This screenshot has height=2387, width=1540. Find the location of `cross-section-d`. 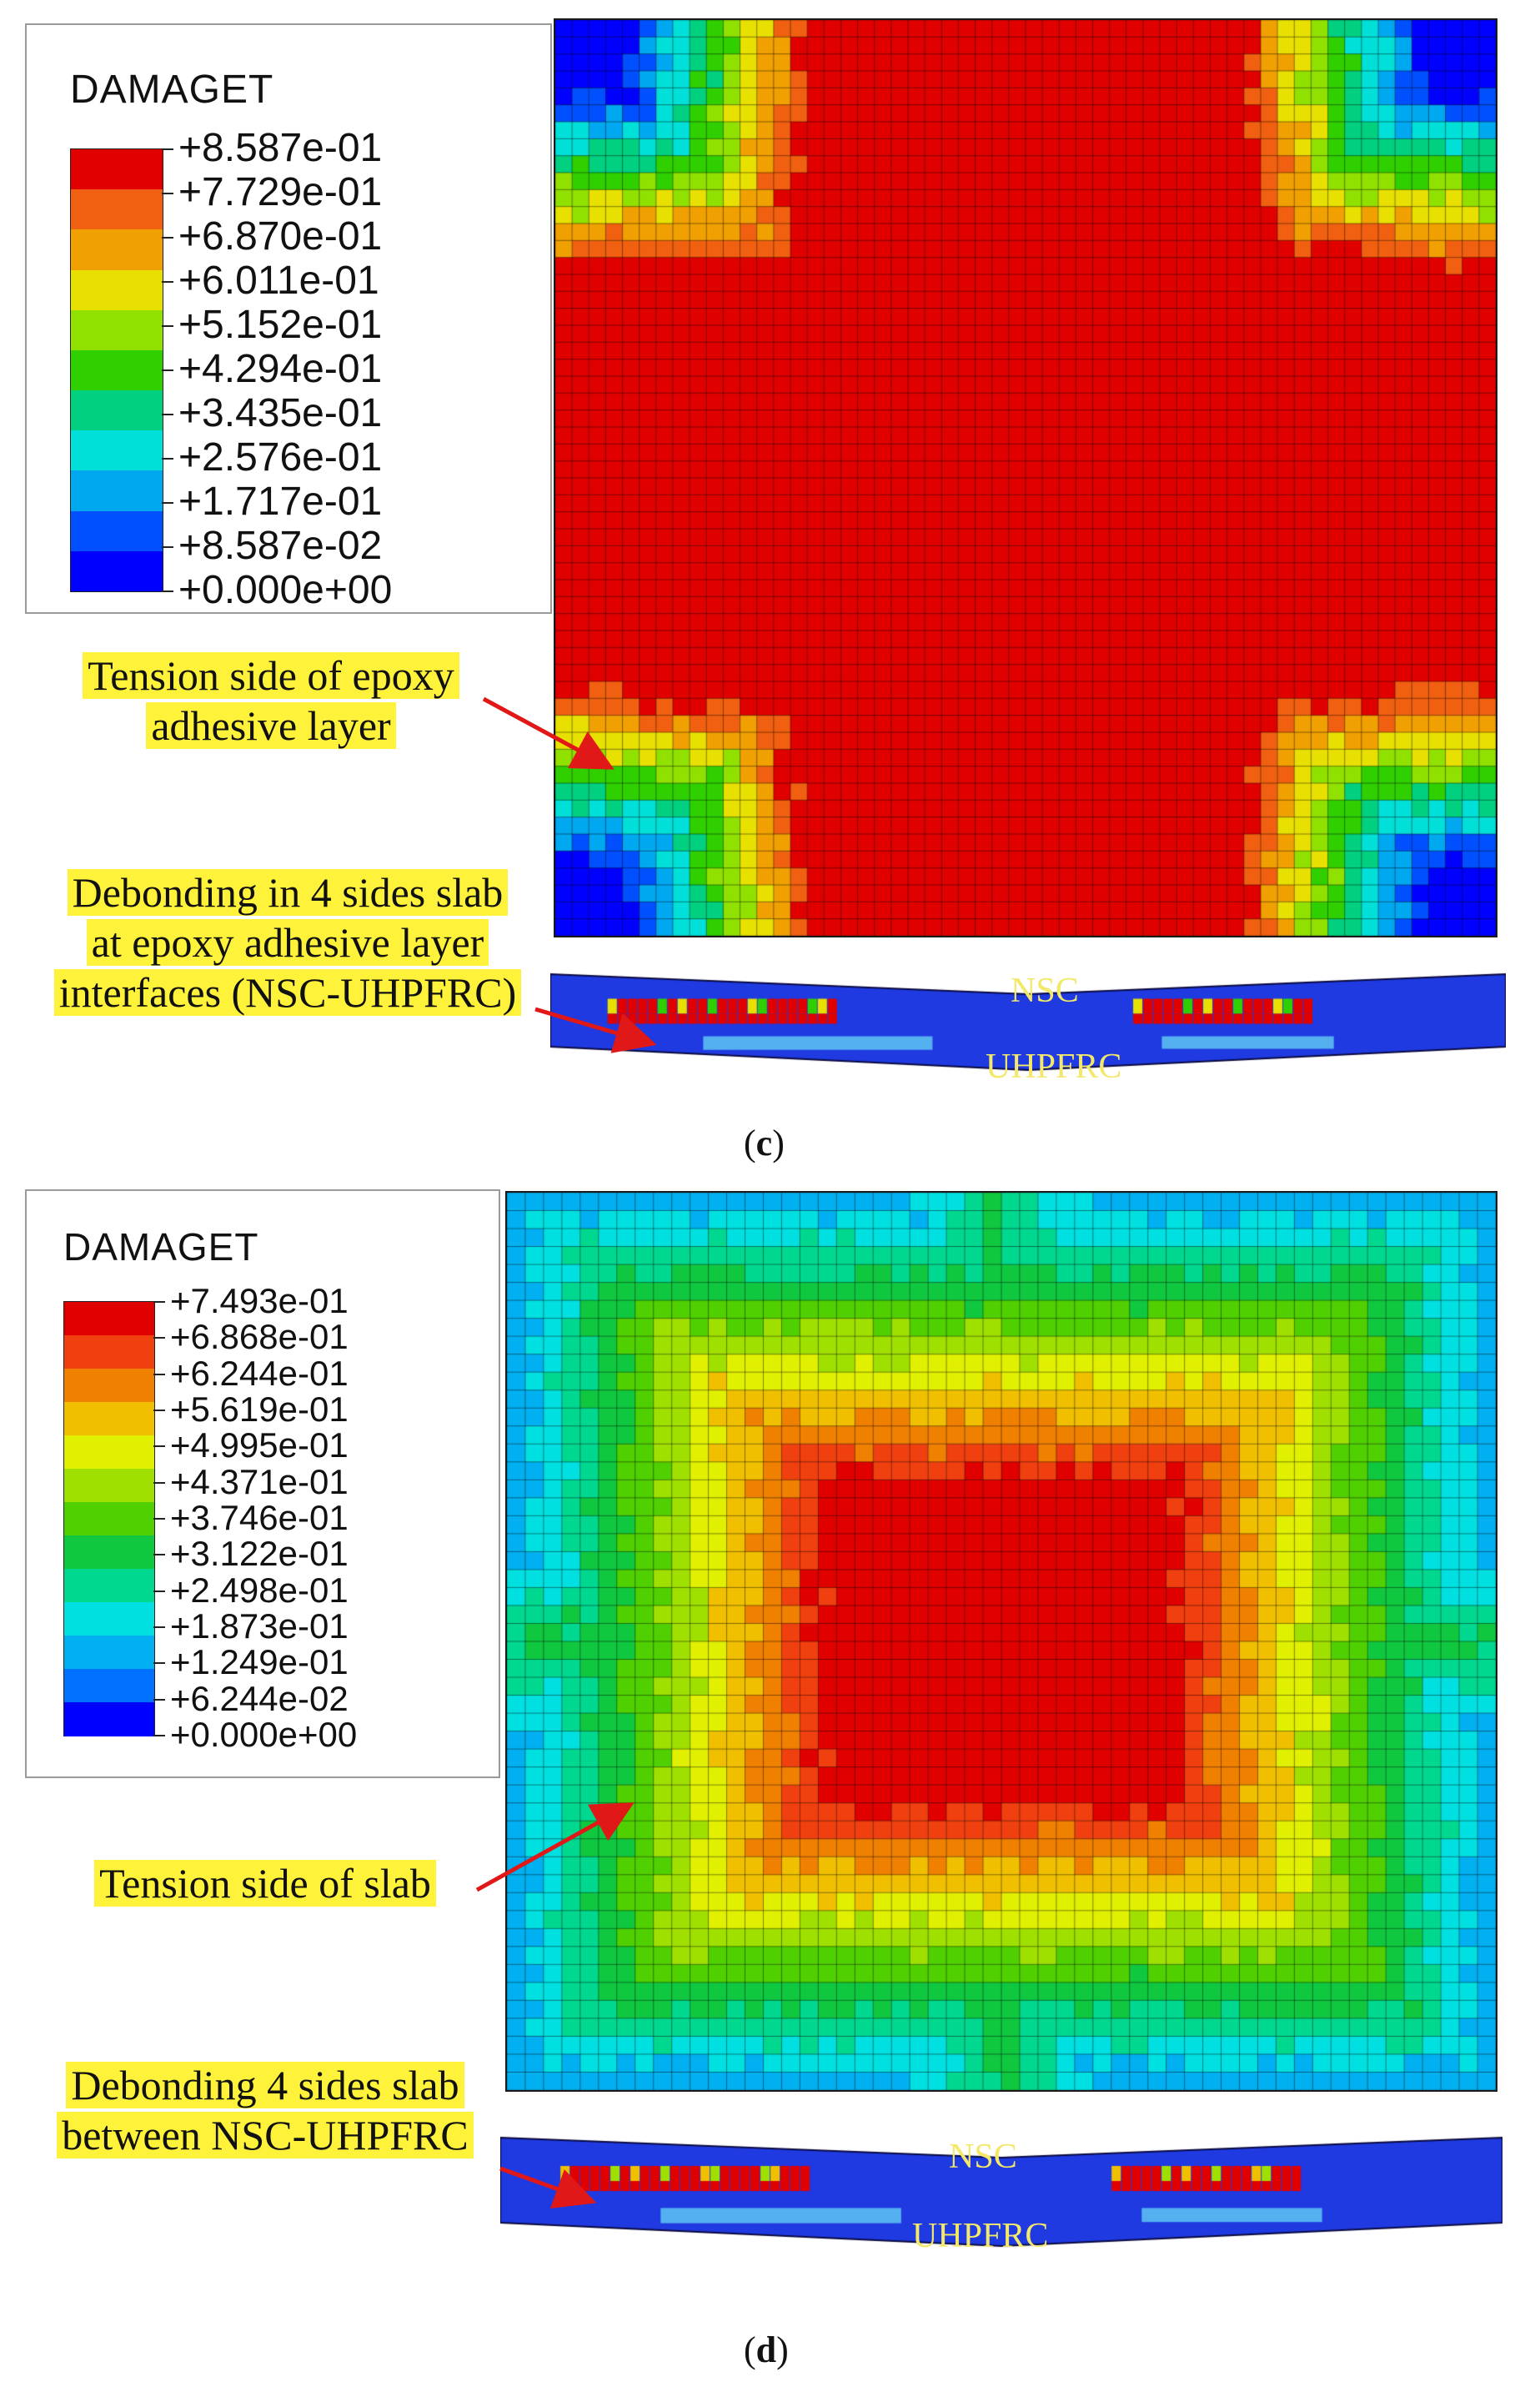

cross-section-d is located at coordinates (1001, 2189).